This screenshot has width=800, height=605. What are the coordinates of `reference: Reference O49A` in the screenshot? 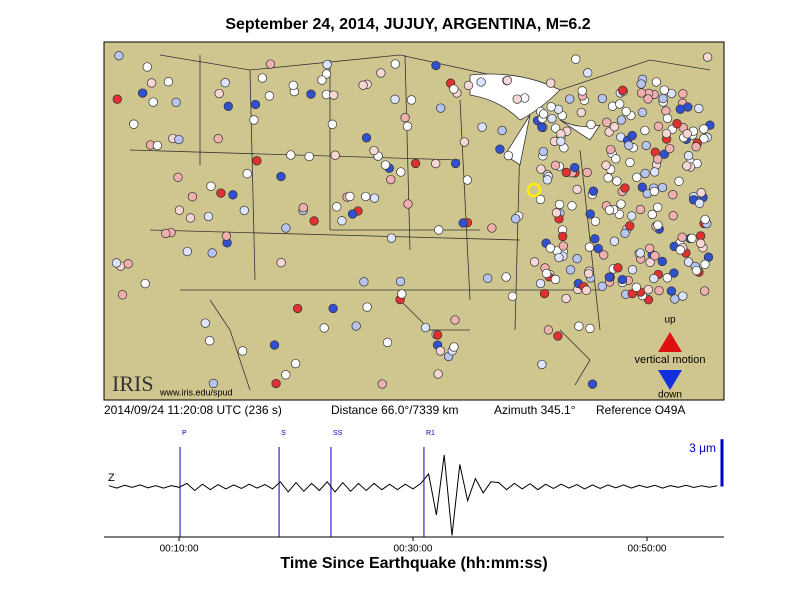 It's located at (640, 410).